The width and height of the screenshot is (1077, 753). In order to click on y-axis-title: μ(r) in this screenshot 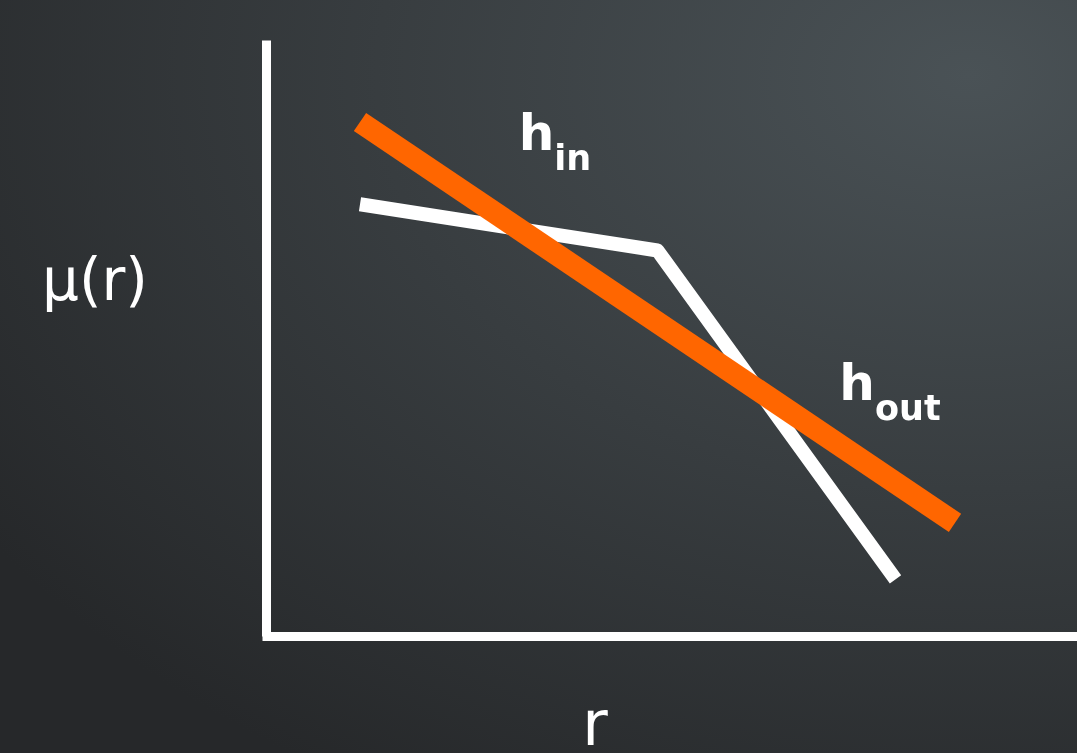, I will do `click(95, 280)`.